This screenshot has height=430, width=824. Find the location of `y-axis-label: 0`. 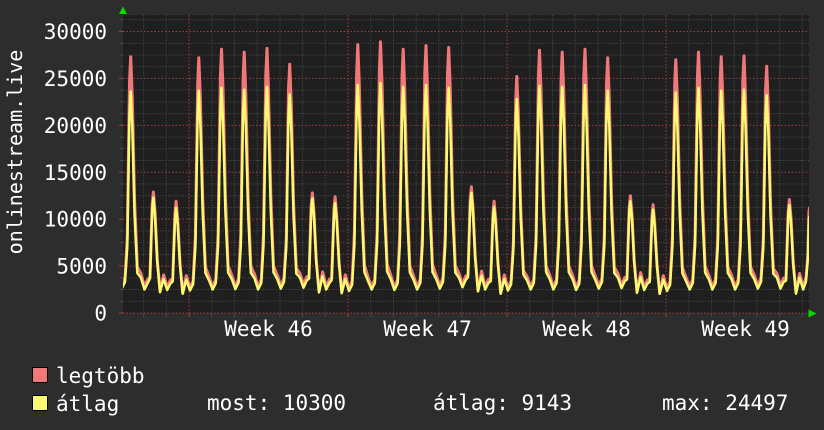

y-axis-label: 0 is located at coordinates (100, 314).